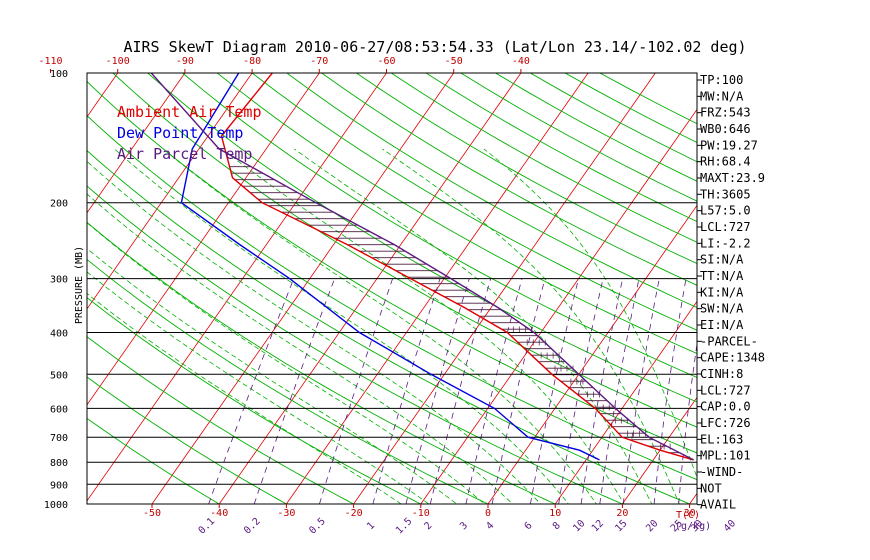 Image resolution: width=870 pixels, height=560 pixels. I want to click on index-entry: MW:N/A, so click(722, 96).